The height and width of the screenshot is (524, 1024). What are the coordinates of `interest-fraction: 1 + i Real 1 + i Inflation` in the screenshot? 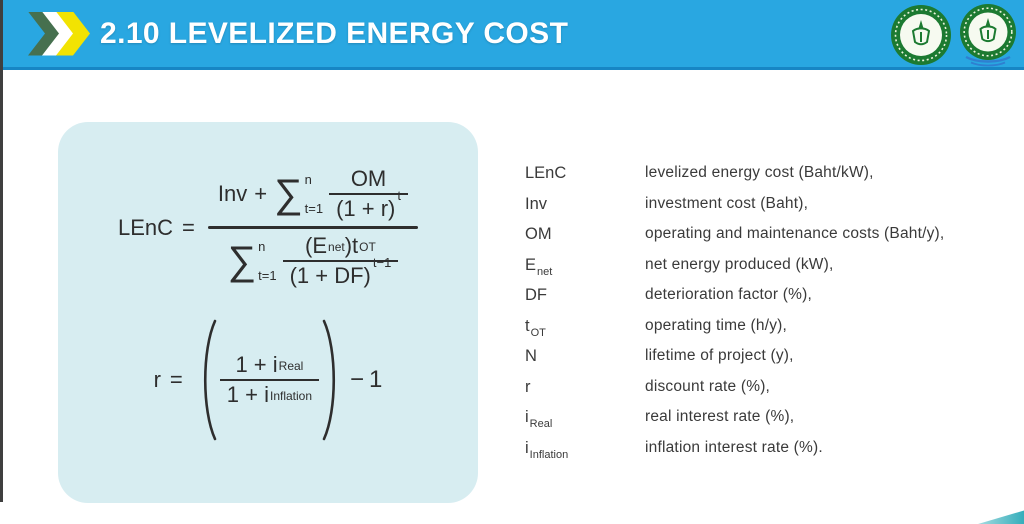 It's located at (269, 380).